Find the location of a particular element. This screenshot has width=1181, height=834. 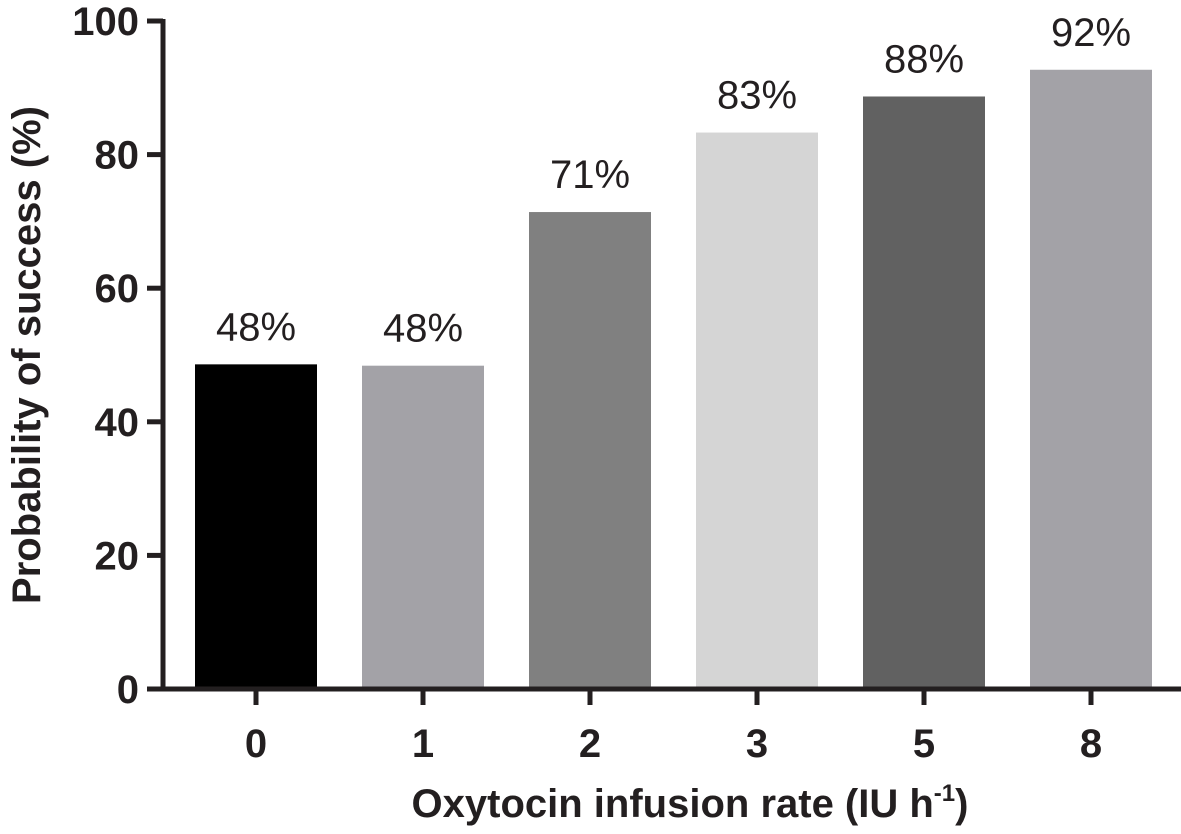

y-tick-label: 0 is located at coordinates (128, 690).